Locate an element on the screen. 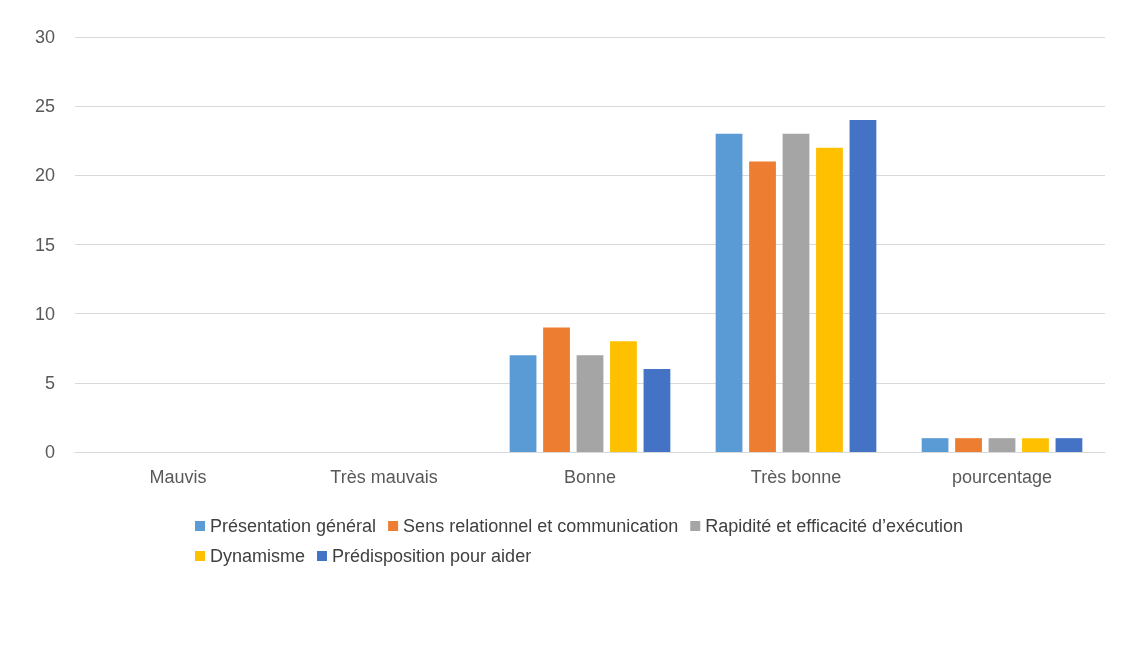  x-tick-label: Mauvis is located at coordinates (178, 477).